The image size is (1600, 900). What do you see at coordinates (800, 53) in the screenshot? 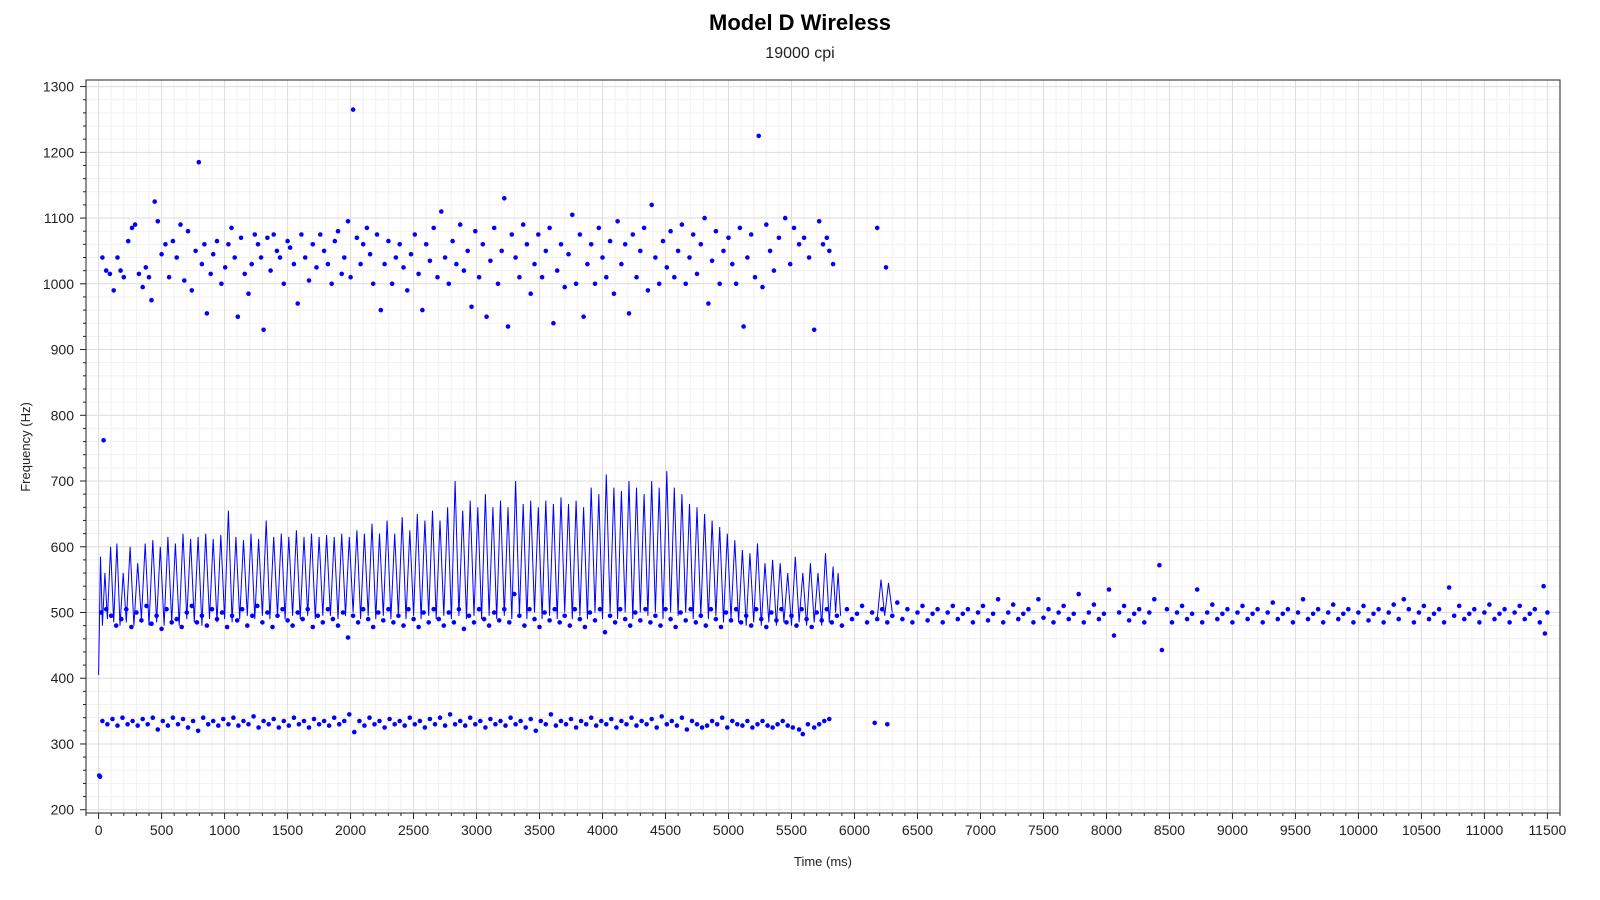
I see `chart-subtitle: 19000 cpi` at bounding box center [800, 53].